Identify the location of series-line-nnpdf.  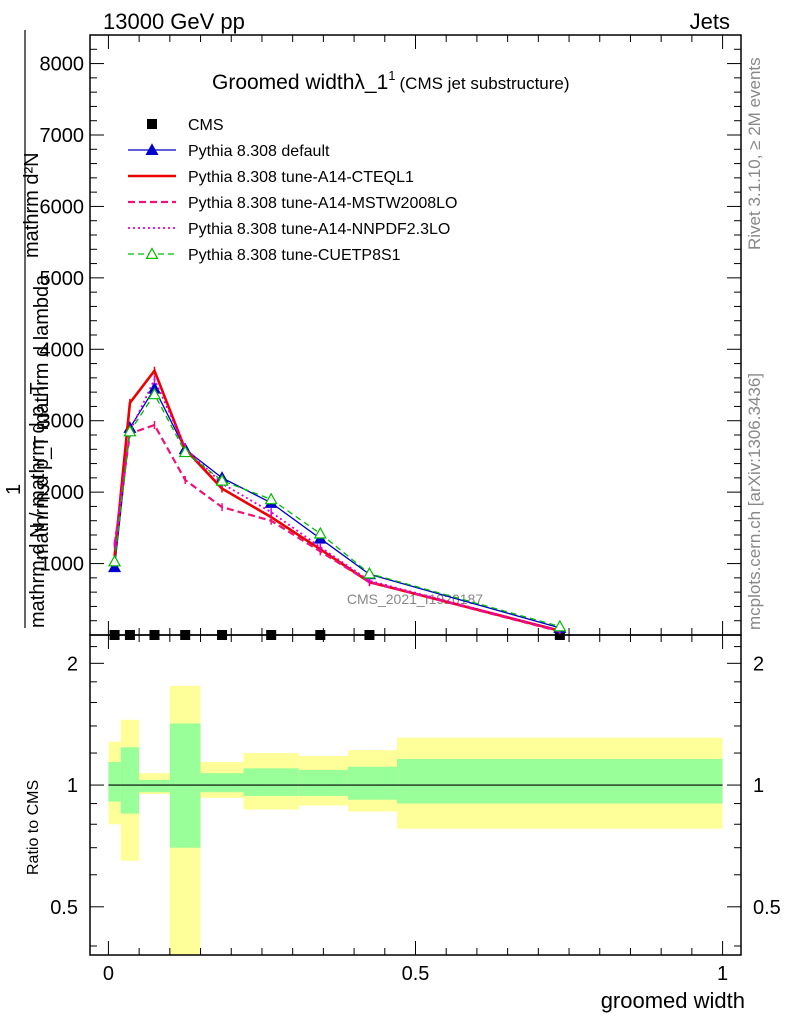
(337, 504).